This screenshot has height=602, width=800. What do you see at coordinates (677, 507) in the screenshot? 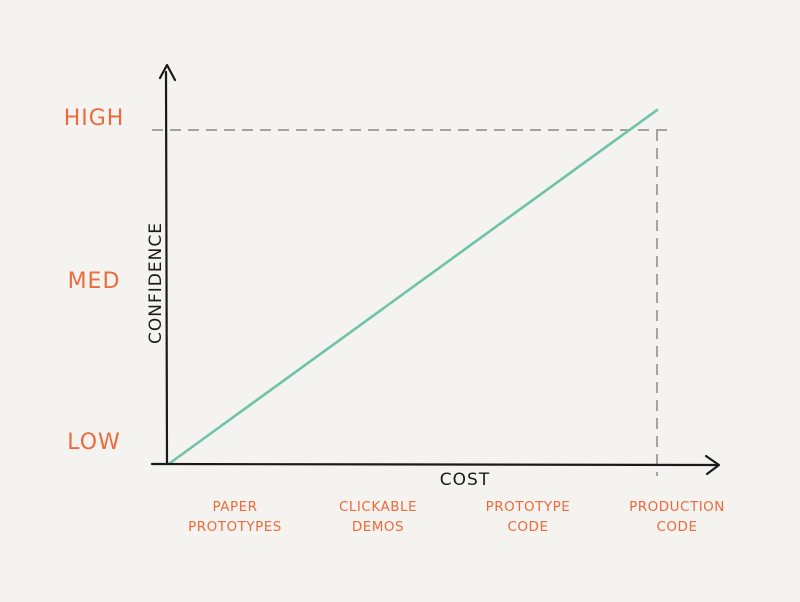
I see `x-tick-production-code-line-1: PRODUCTION` at bounding box center [677, 507].